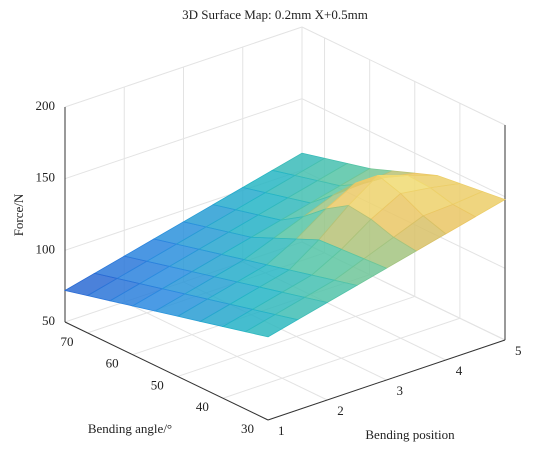 The width and height of the screenshot is (550, 451). What do you see at coordinates (112, 363) in the screenshot?
I see `y-tick-label: 60` at bounding box center [112, 363].